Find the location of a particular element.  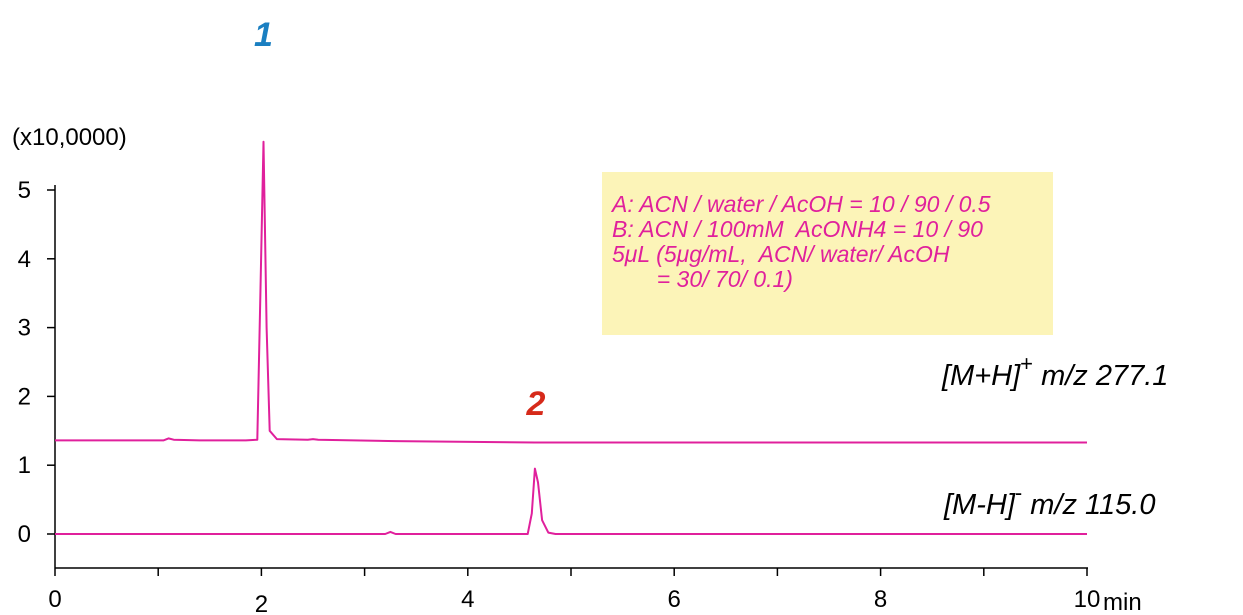

x-tick-label: 0 is located at coordinates (54, 599).